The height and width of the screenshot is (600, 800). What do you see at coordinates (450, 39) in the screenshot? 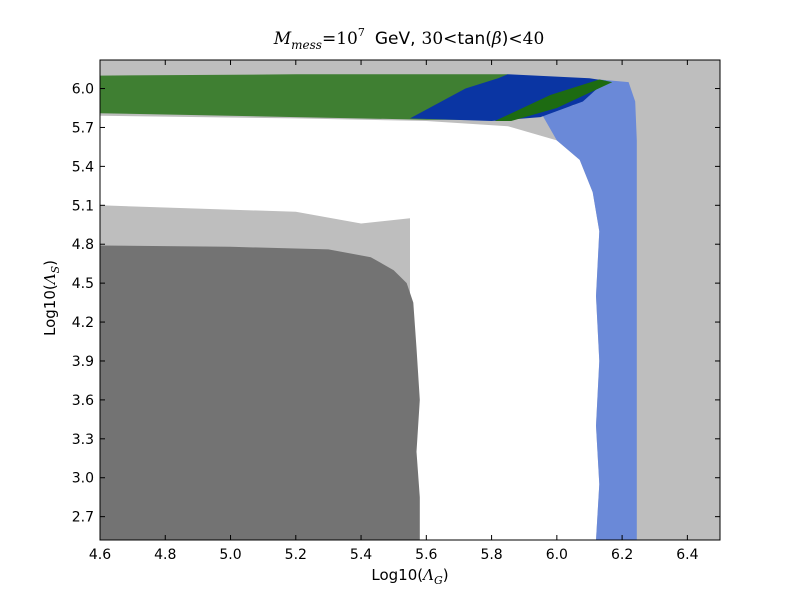
I see `title-less-than-1: <` at bounding box center [450, 39].